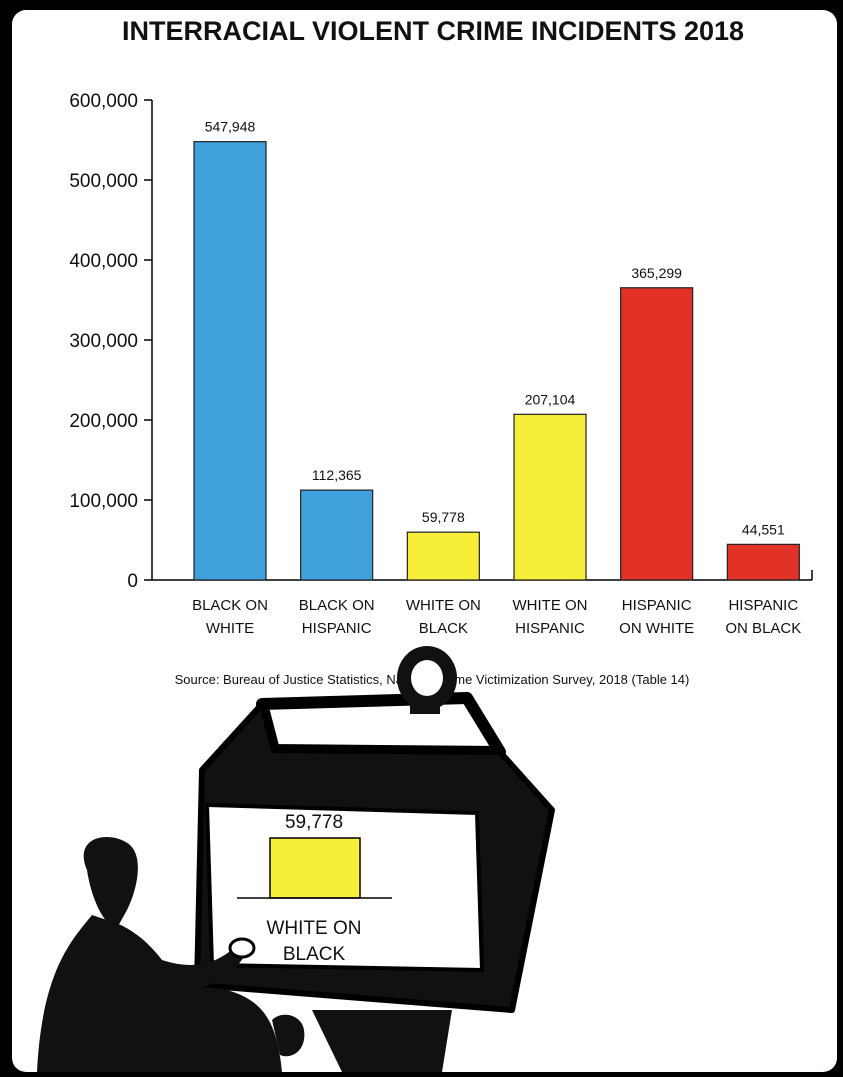  What do you see at coordinates (443, 628) in the screenshot?
I see `category-label: BLACK` at bounding box center [443, 628].